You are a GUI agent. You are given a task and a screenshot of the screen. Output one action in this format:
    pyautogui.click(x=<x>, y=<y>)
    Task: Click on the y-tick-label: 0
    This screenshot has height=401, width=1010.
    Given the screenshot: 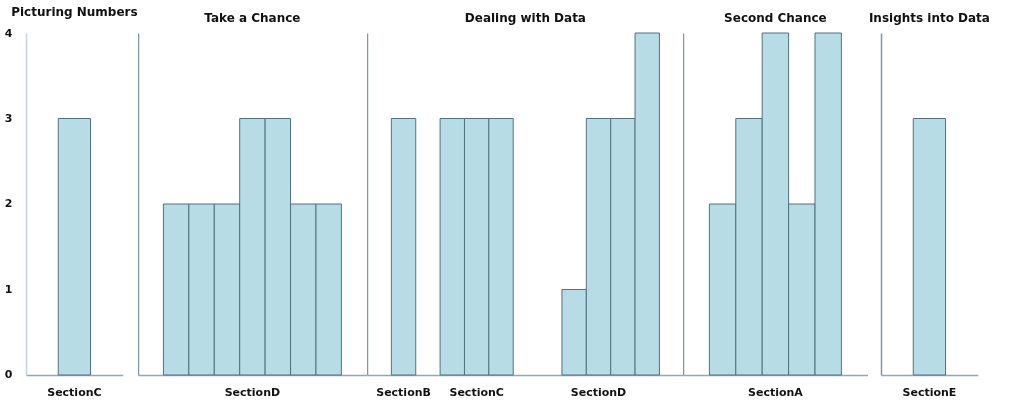 What is the action you would take?
    pyautogui.click(x=8, y=375)
    